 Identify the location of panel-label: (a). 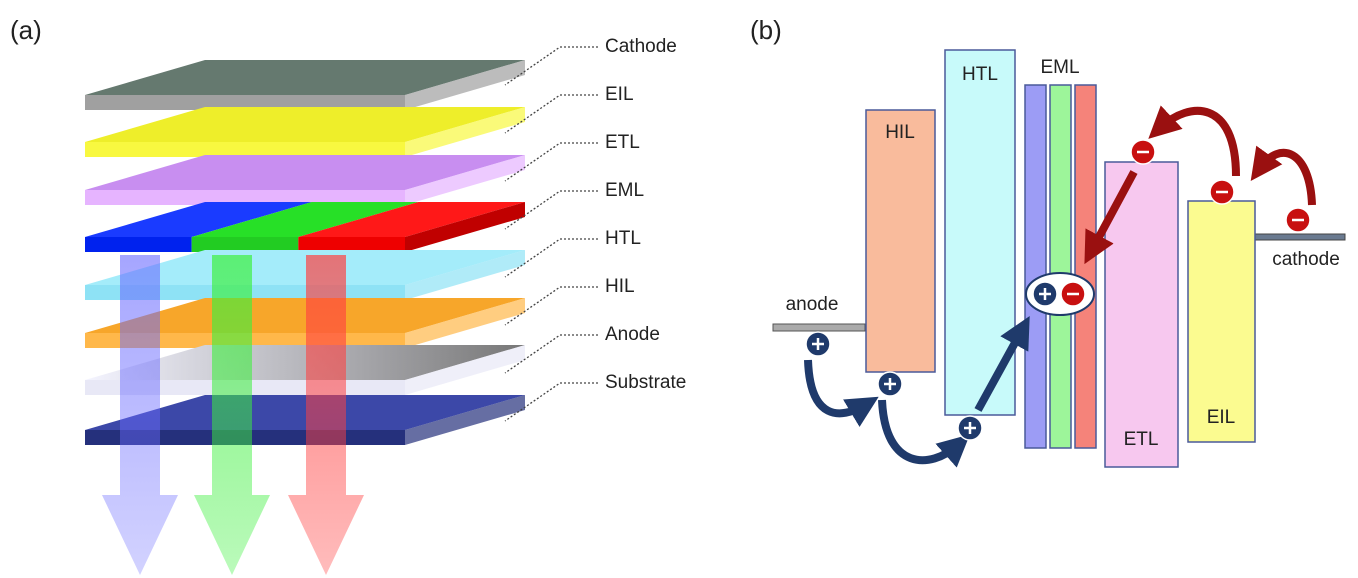
(26, 30).